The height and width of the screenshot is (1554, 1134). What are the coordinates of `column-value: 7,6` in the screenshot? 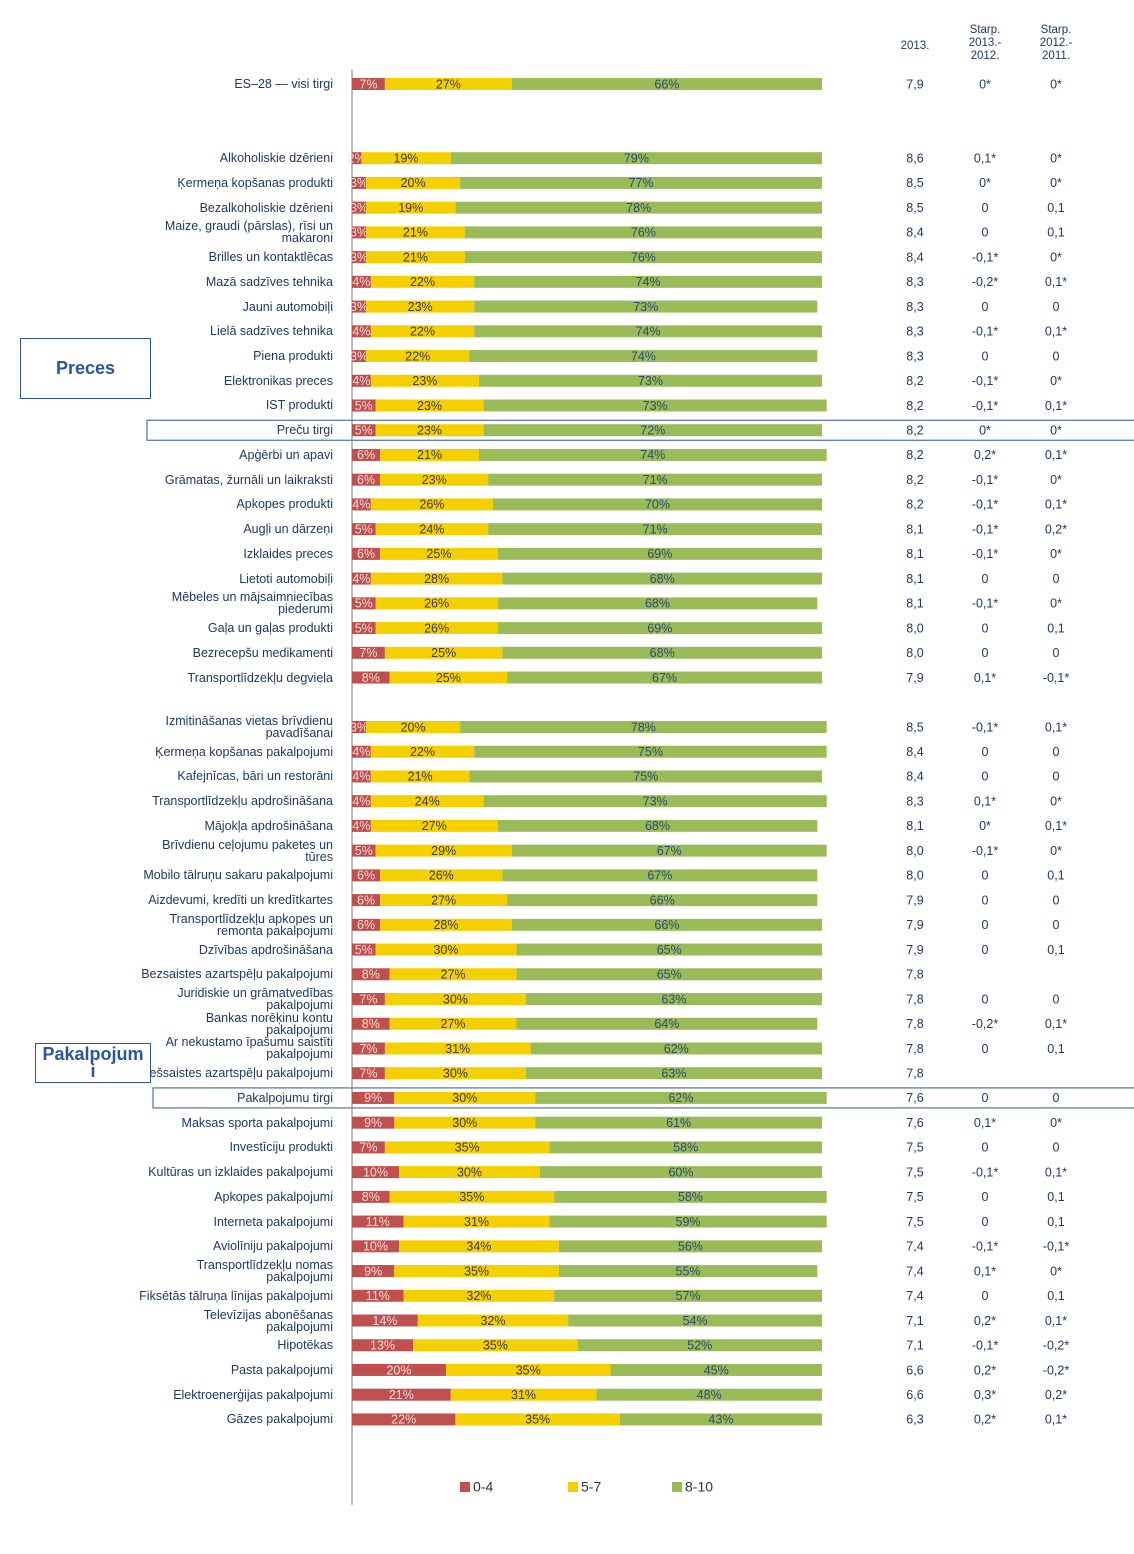 It's located at (914, 1123).